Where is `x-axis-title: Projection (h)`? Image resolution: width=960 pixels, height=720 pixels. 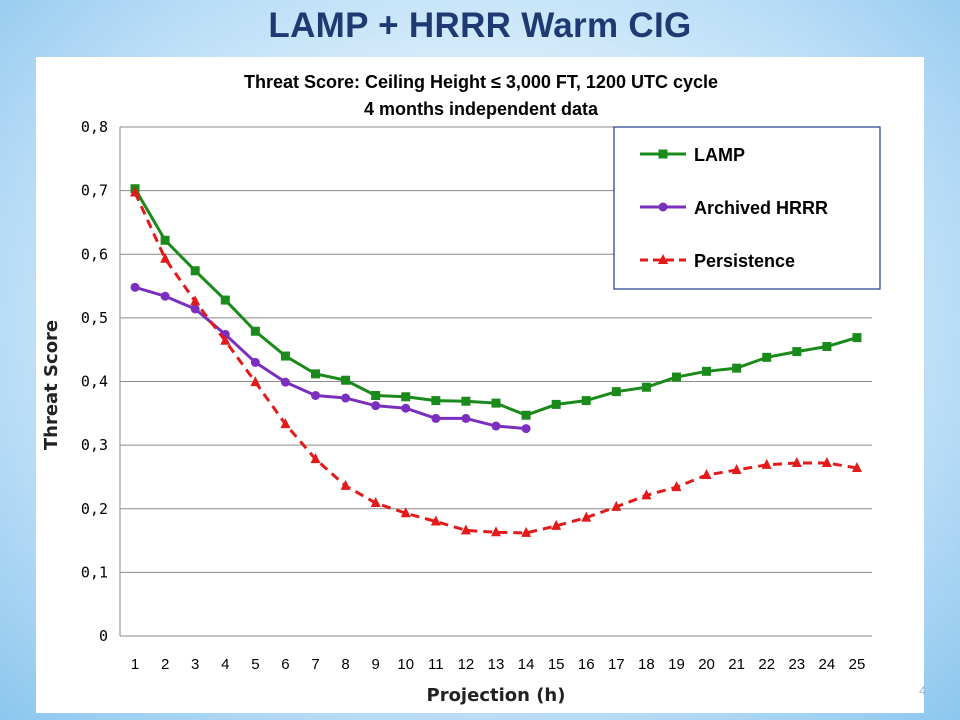 x-axis-title: Projection (h) is located at coordinates (496, 695).